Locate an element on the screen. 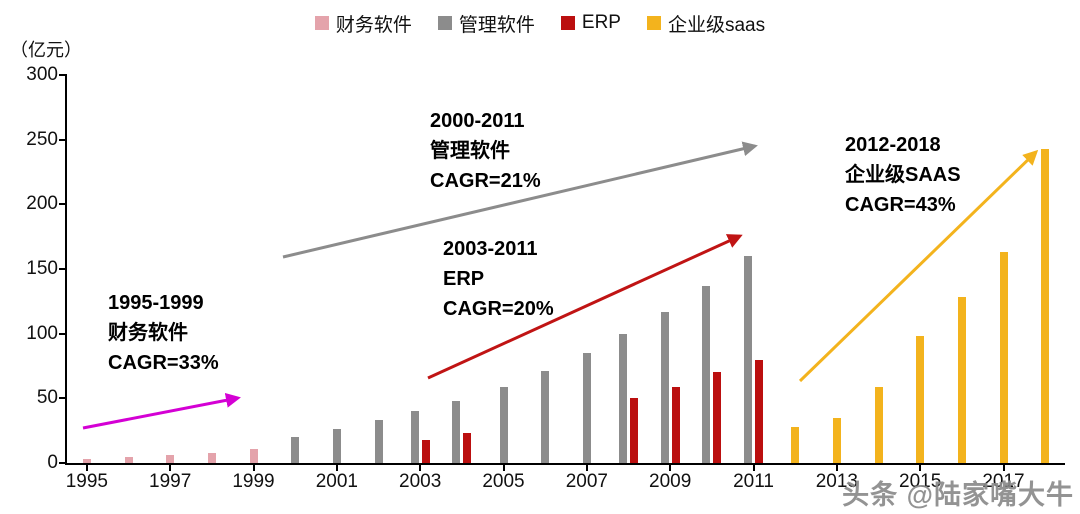 This screenshot has width=1080, height=514. bar-企业级saas-2016 is located at coordinates (961, 380).